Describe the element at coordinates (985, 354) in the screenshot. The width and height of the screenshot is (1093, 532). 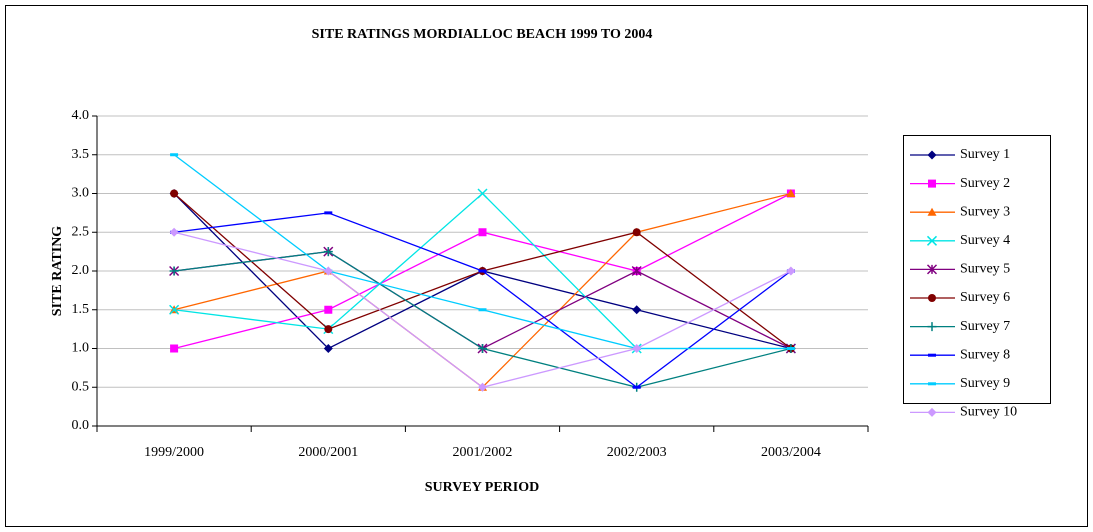
I see `legend-label: Survey 8` at that location.